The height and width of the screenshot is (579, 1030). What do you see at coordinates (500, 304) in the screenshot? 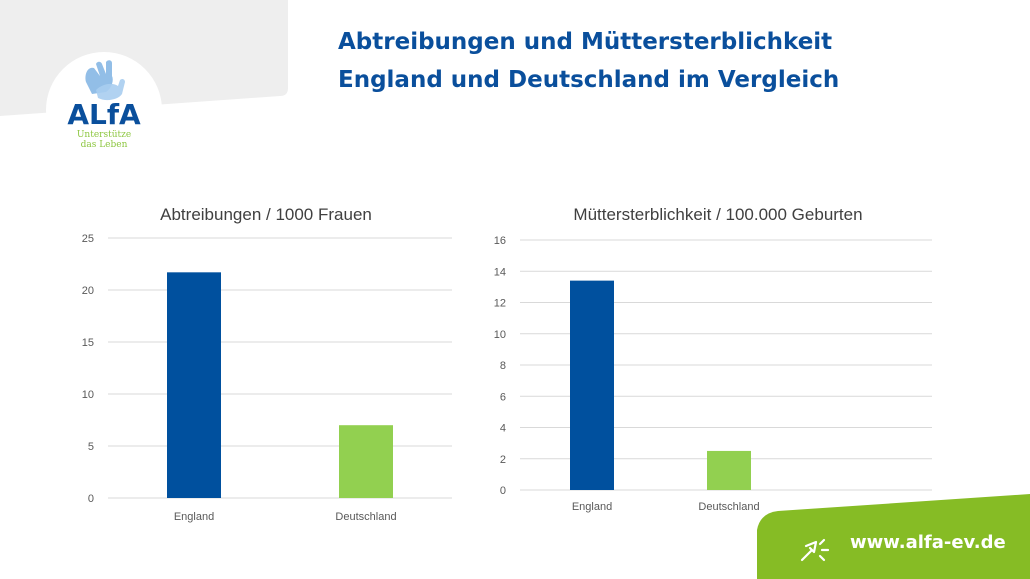
I see `y-tick-label: 12` at bounding box center [500, 304].